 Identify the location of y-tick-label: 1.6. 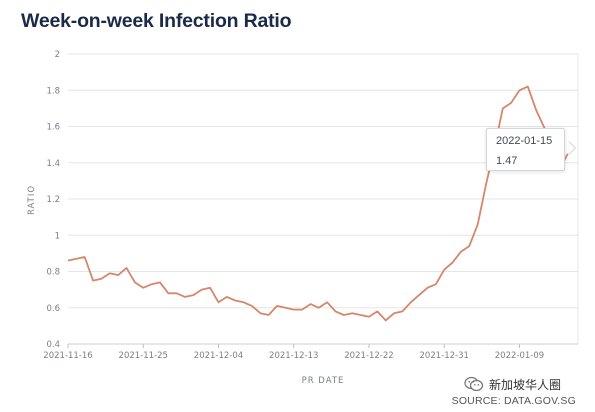
(53, 128).